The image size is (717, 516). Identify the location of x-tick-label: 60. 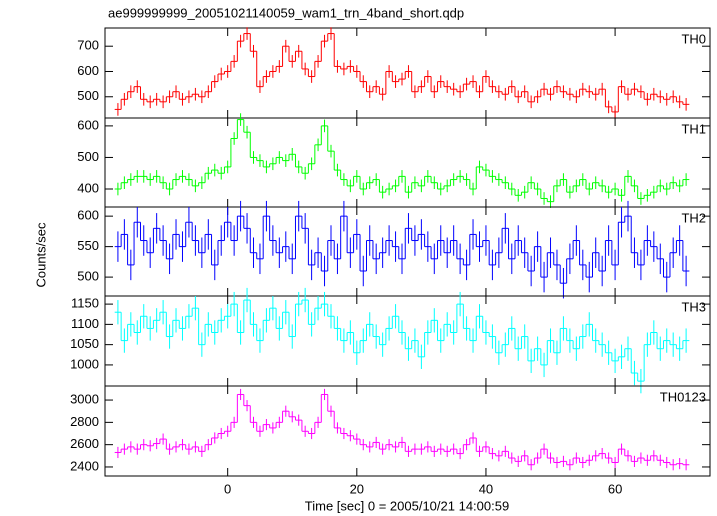
(615, 488).